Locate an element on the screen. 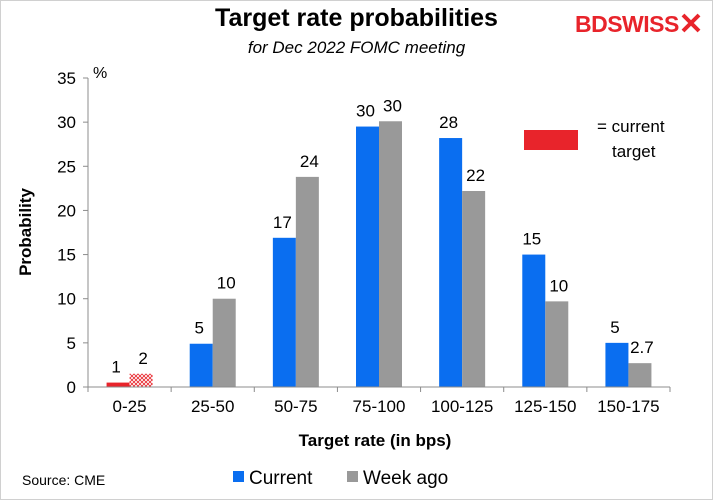  y-tick-label: 15 is located at coordinates (66, 255).